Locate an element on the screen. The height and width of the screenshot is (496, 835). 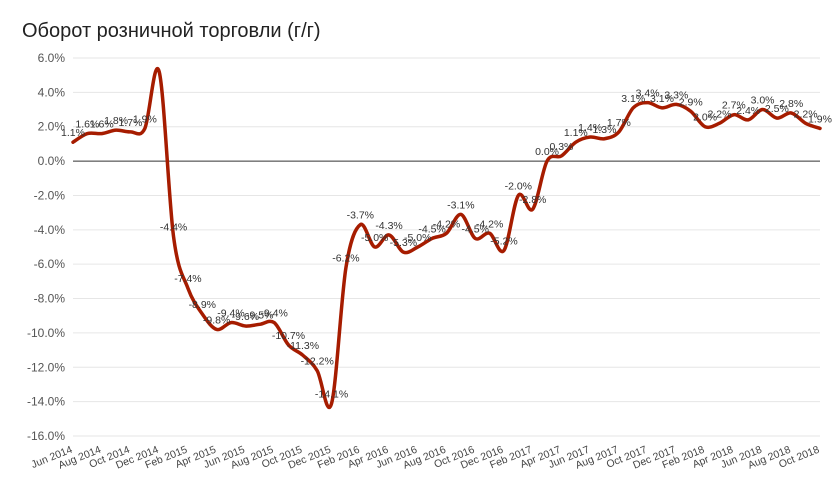
data-label: 2.7% is located at coordinates (734, 106).